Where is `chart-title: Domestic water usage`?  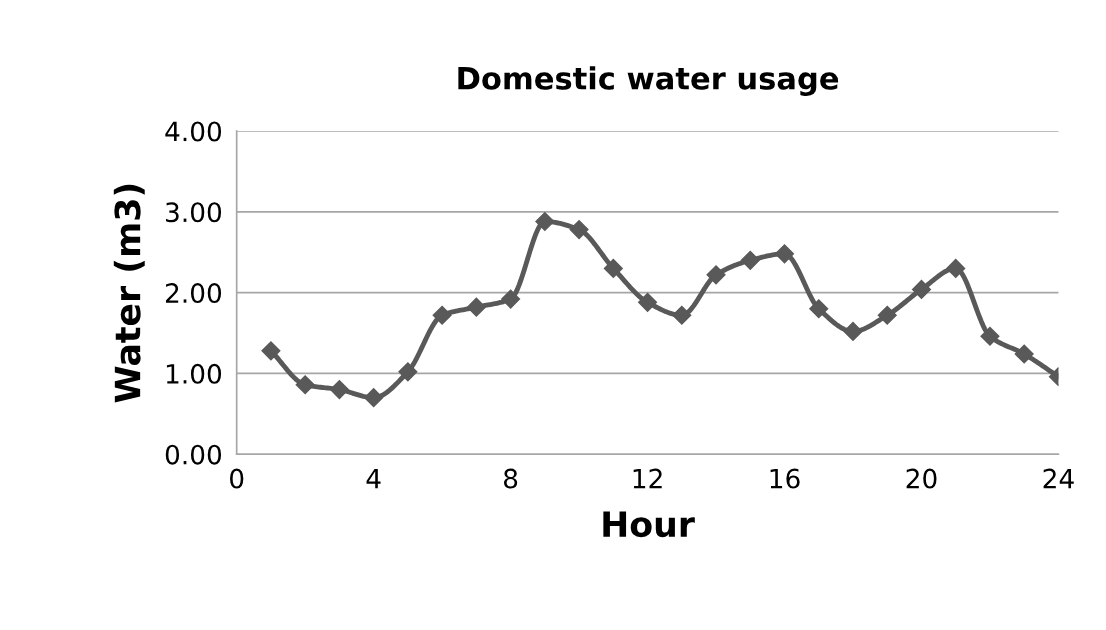
chart-title: Domestic water usage is located at coordinates (648, 81).